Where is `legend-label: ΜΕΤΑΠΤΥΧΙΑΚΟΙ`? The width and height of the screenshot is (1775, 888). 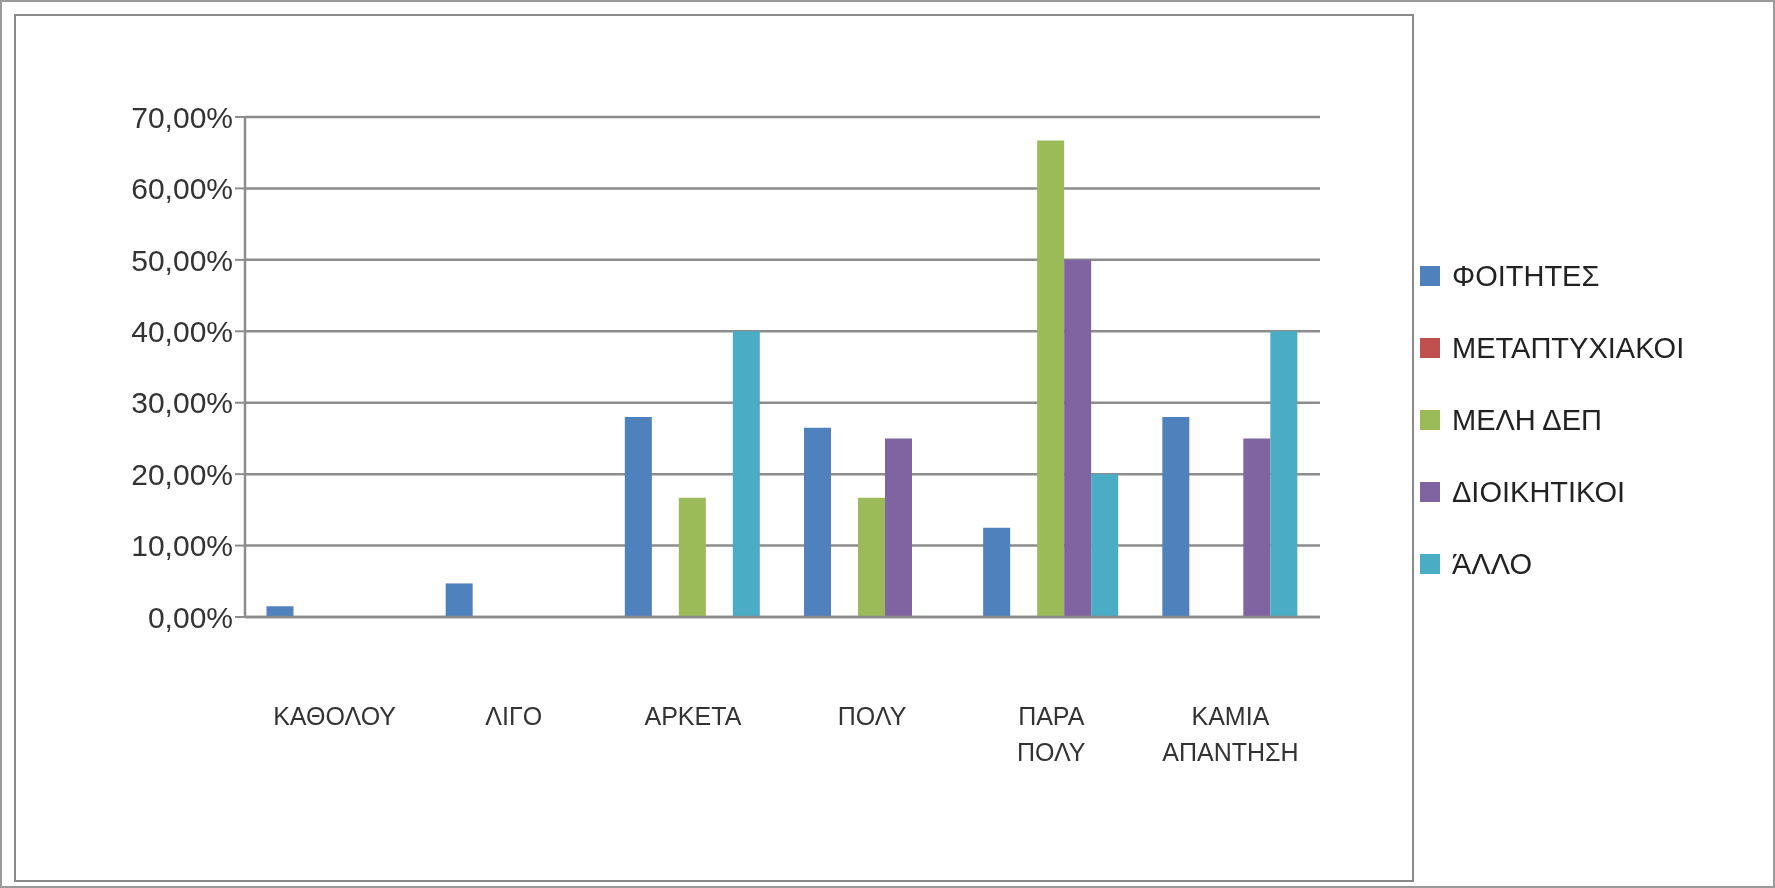 legend-label: ΜΕΤΑΠΤΥΧΙΑΚΟΙ is located at coordinates (1568, 348).